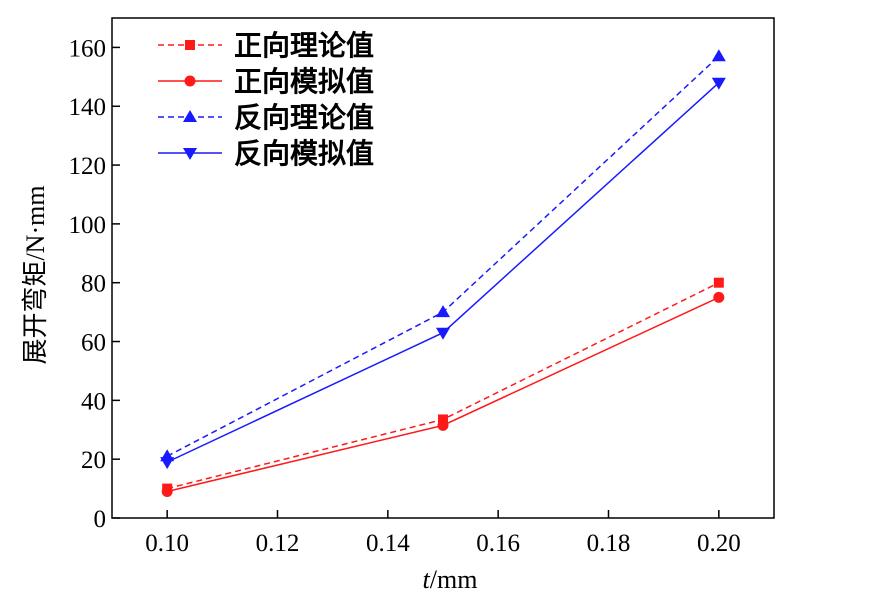  Describe the element at coordinates (35, 274) in the screenshot. I see `y-axis-title: 展开弯矩/N·mm` at that location.